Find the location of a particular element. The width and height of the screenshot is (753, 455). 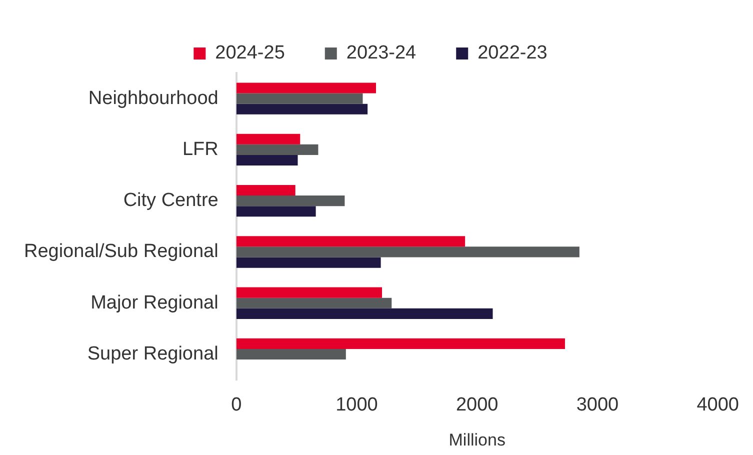

legend-label: 2024-25 is located at coordinates (250, 53).